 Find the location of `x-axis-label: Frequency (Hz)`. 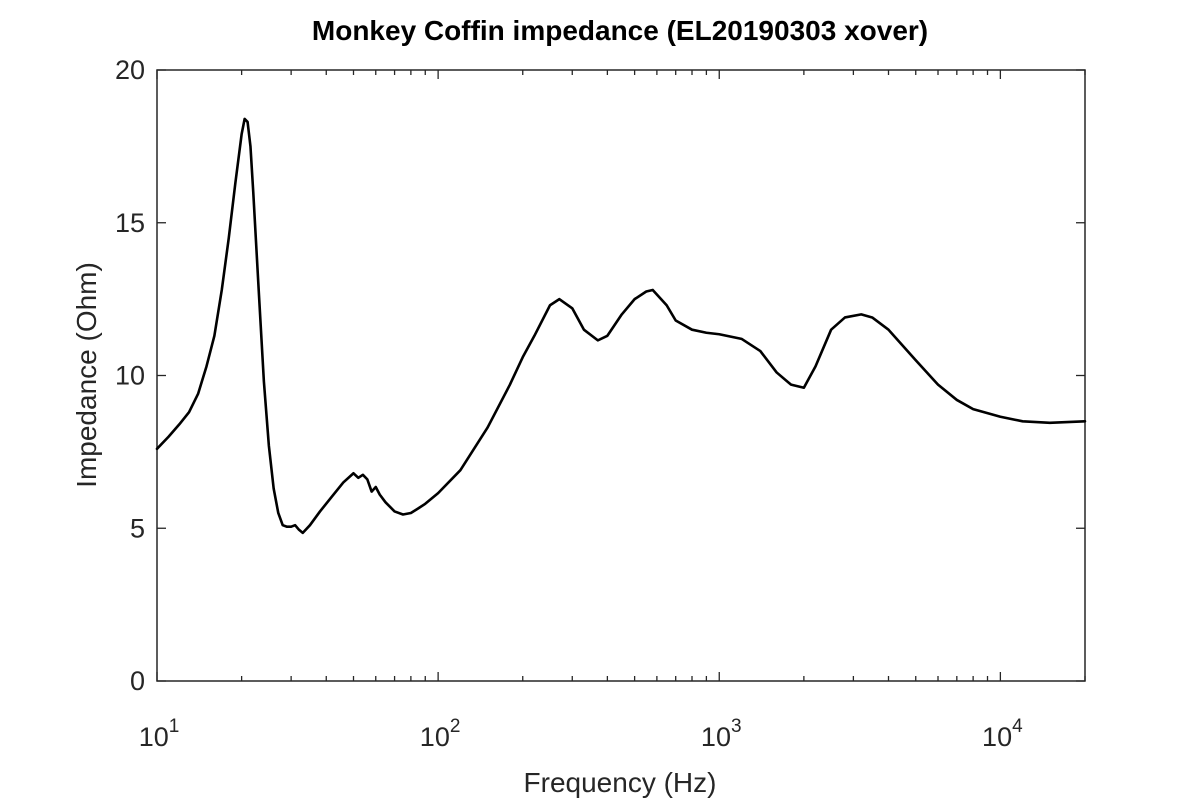

x-axis-label: Frequency (Hz) is located at coordinates (620, 782).